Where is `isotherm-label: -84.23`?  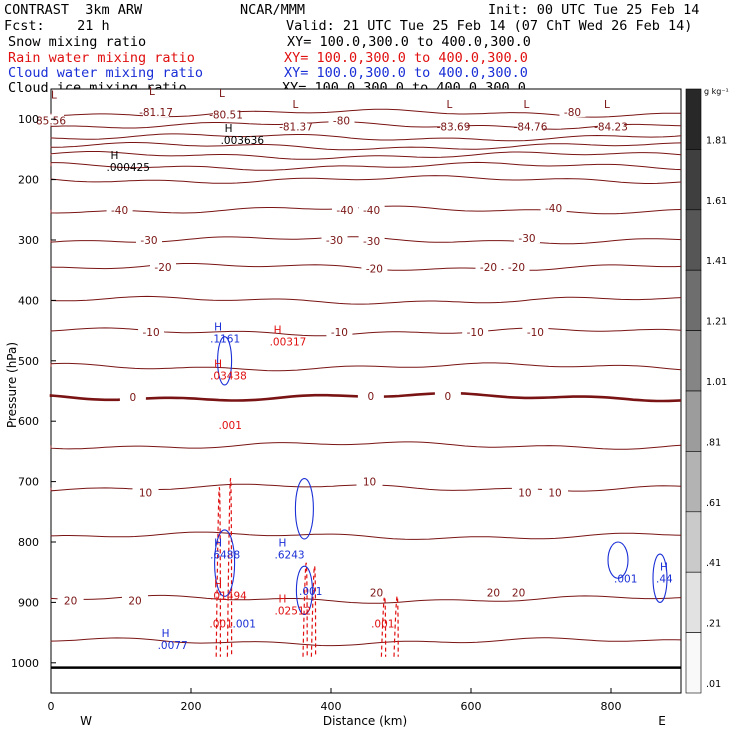 isotherm-label: -84.23 is located at coordinates (611, 127).